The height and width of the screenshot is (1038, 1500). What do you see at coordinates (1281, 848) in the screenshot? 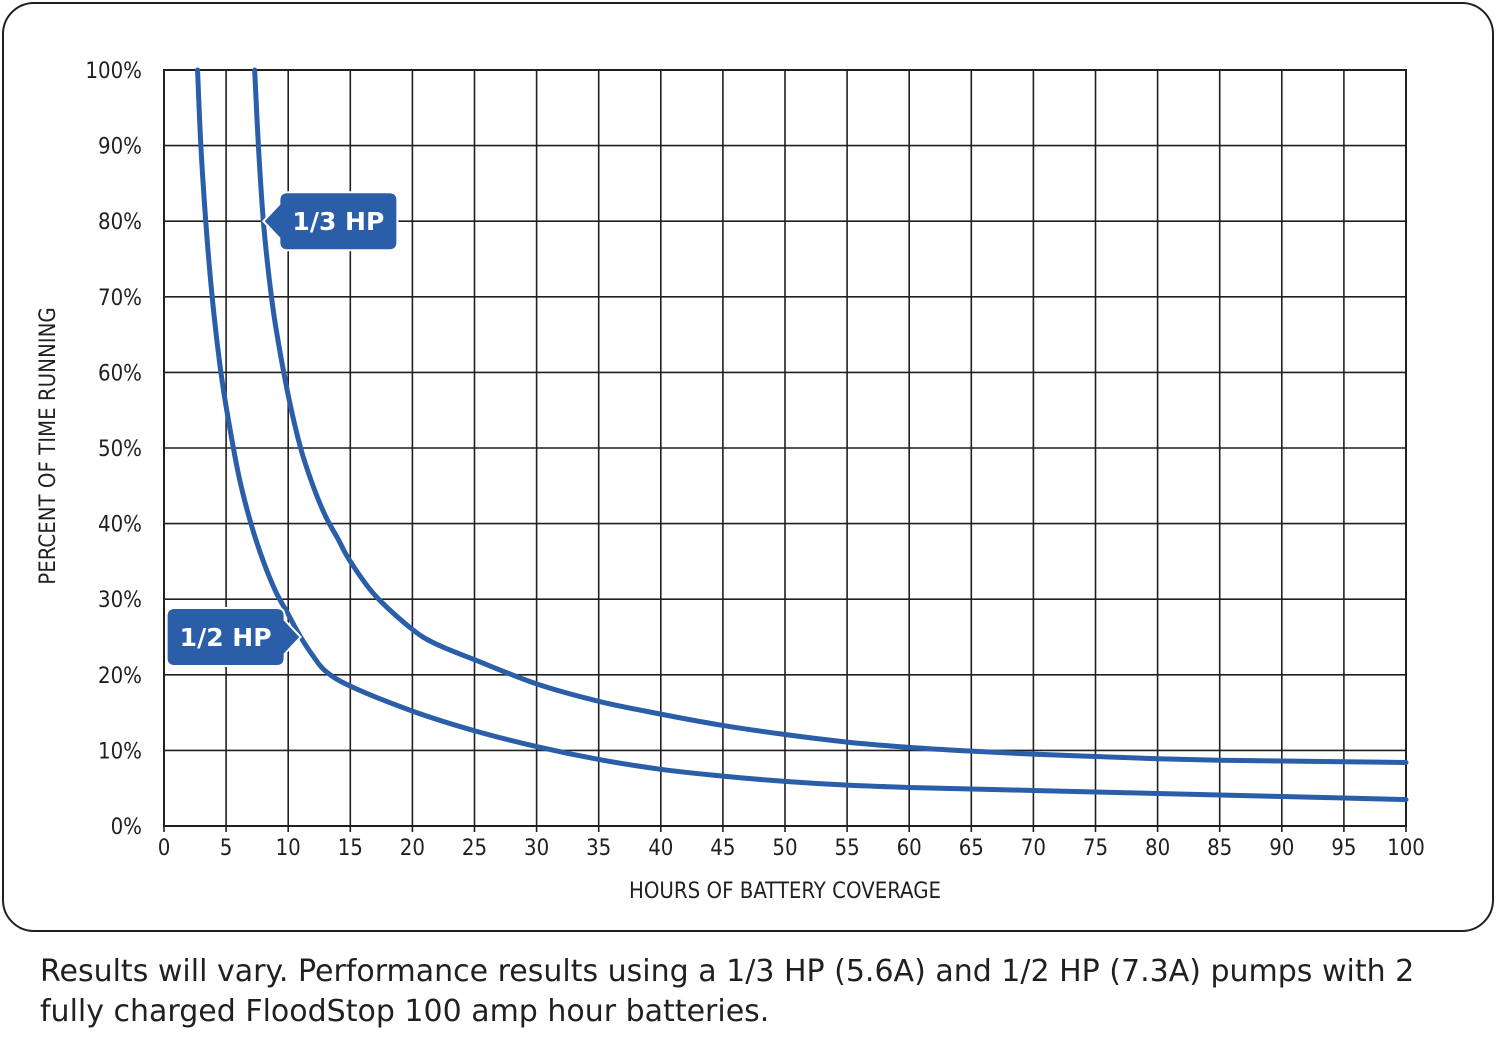
I see `x-tick-label: 90` at bounding box center [1281, 848].